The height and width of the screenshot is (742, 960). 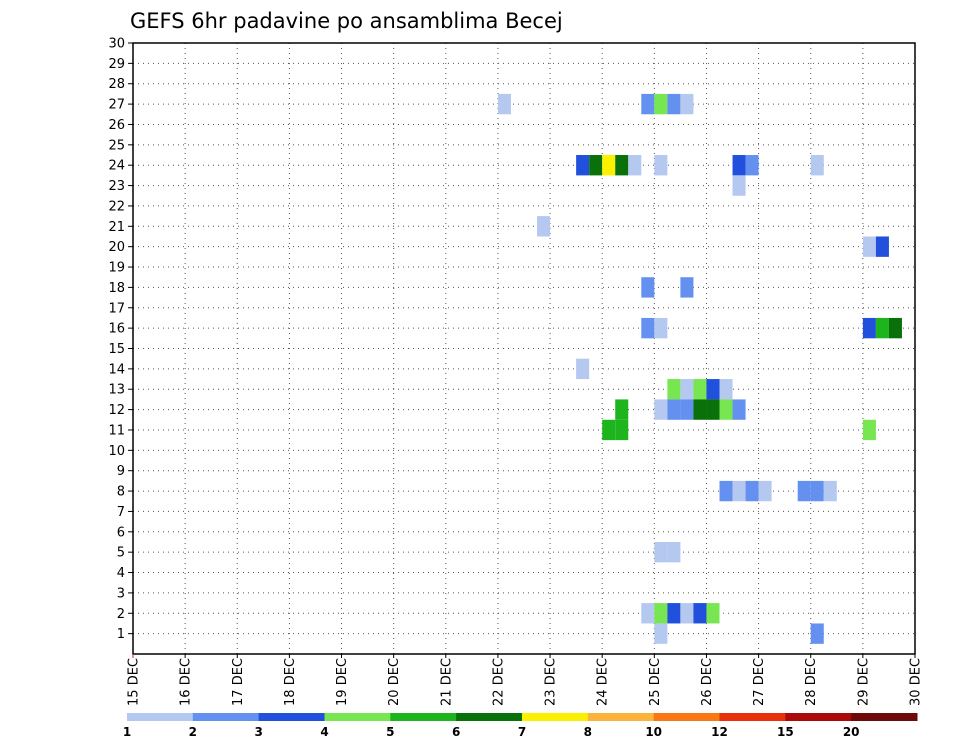 What do you see at coordinates (116, 349) in the screenshot?
I see `y-tick-label: 15` at bounding box center [116, 349].